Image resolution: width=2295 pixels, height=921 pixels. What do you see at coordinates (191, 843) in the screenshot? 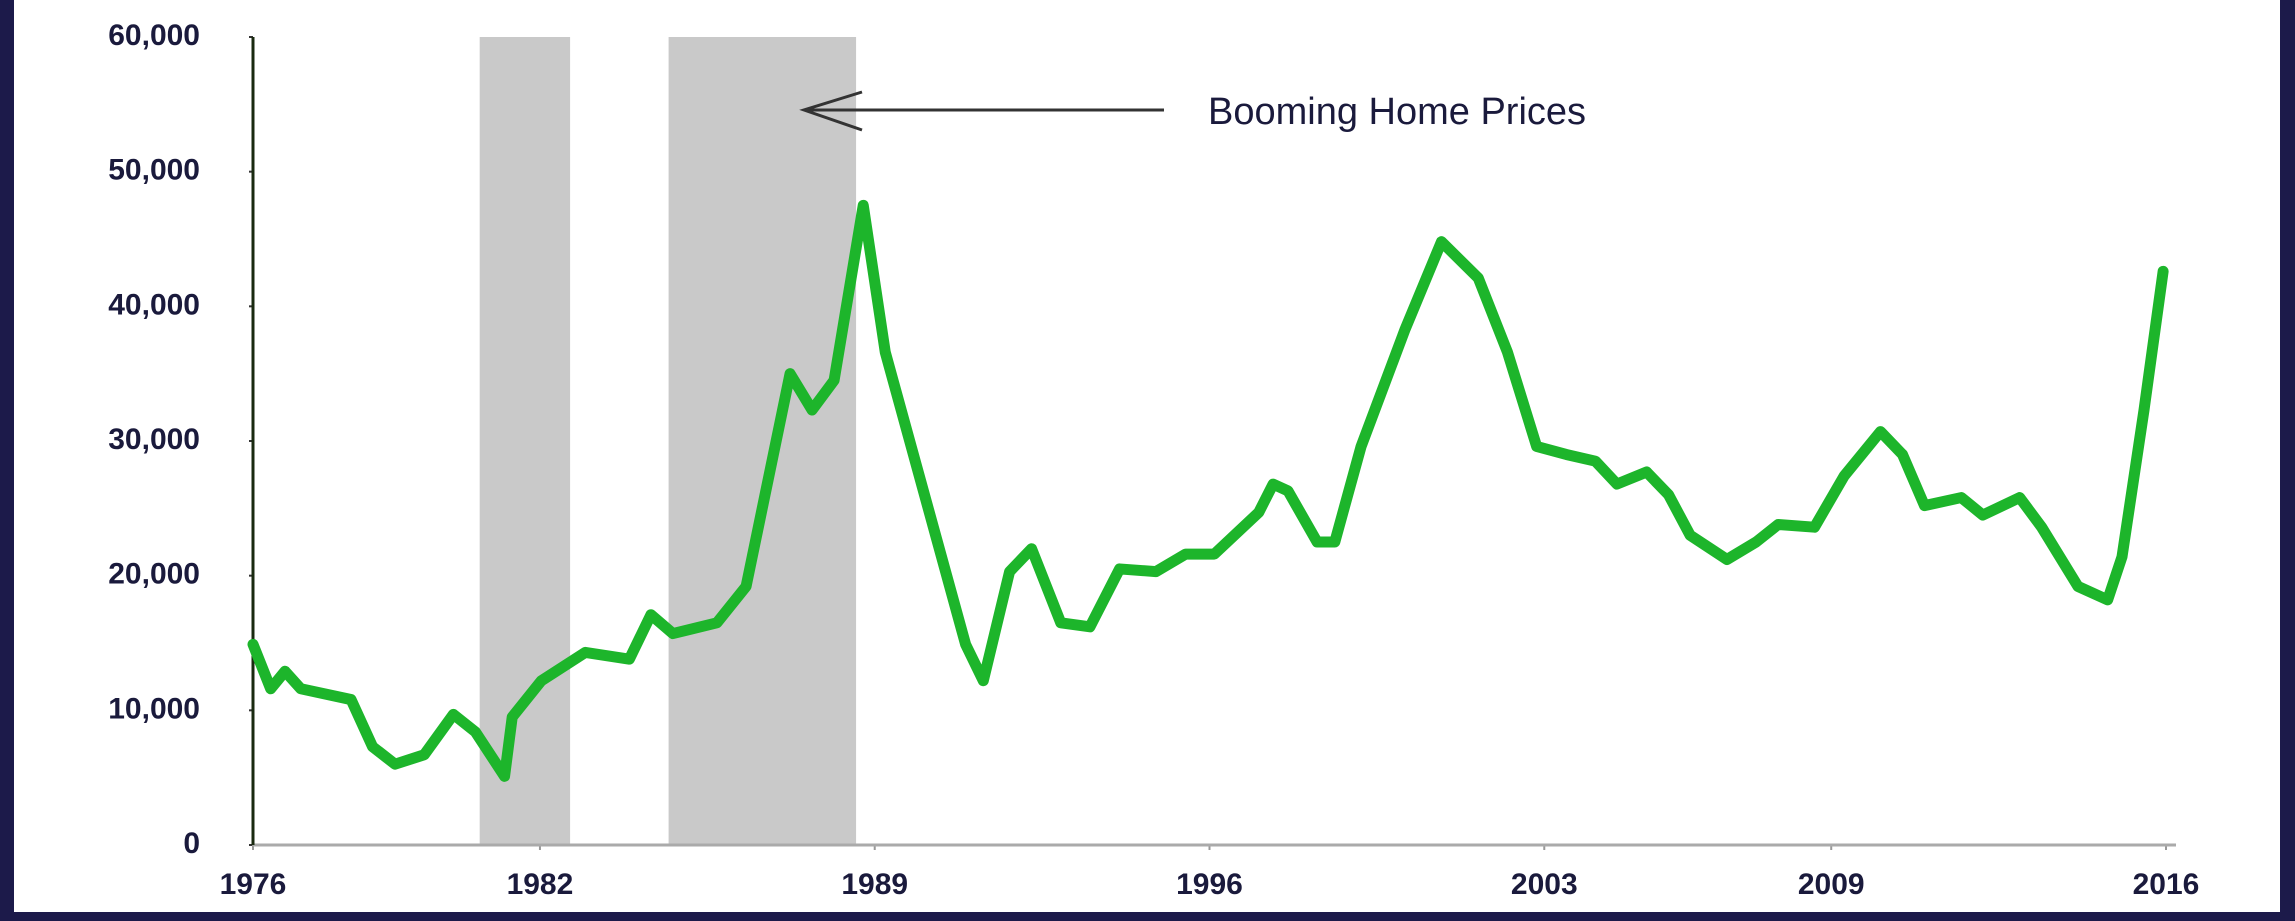
I see `y-tick-label: 0` at bounding box center [191, 843].